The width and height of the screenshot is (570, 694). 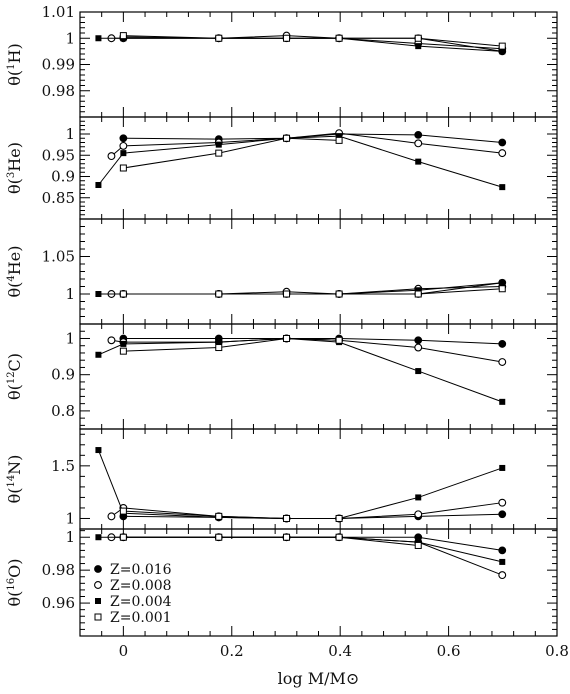 I want to click on x-axis-label: log M/M⊙, so click(x=319, y=678).